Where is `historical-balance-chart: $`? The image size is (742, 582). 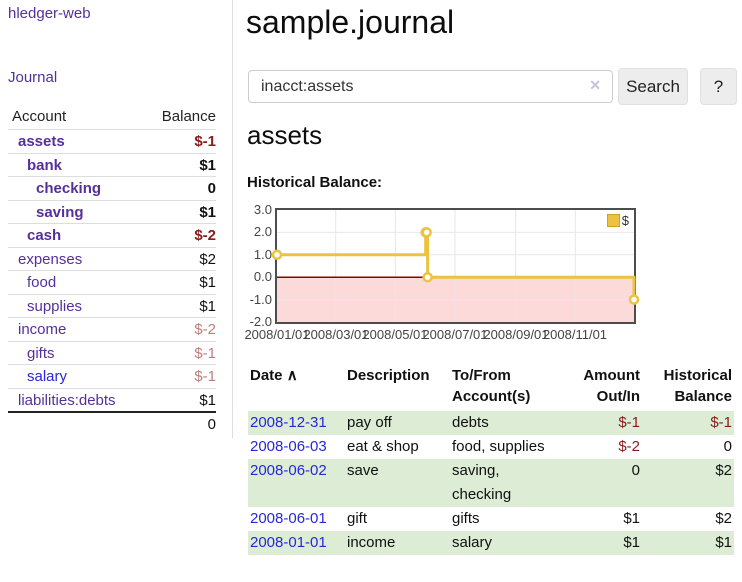 historical-balance-chart: $ is located at coordinates (455, 266).